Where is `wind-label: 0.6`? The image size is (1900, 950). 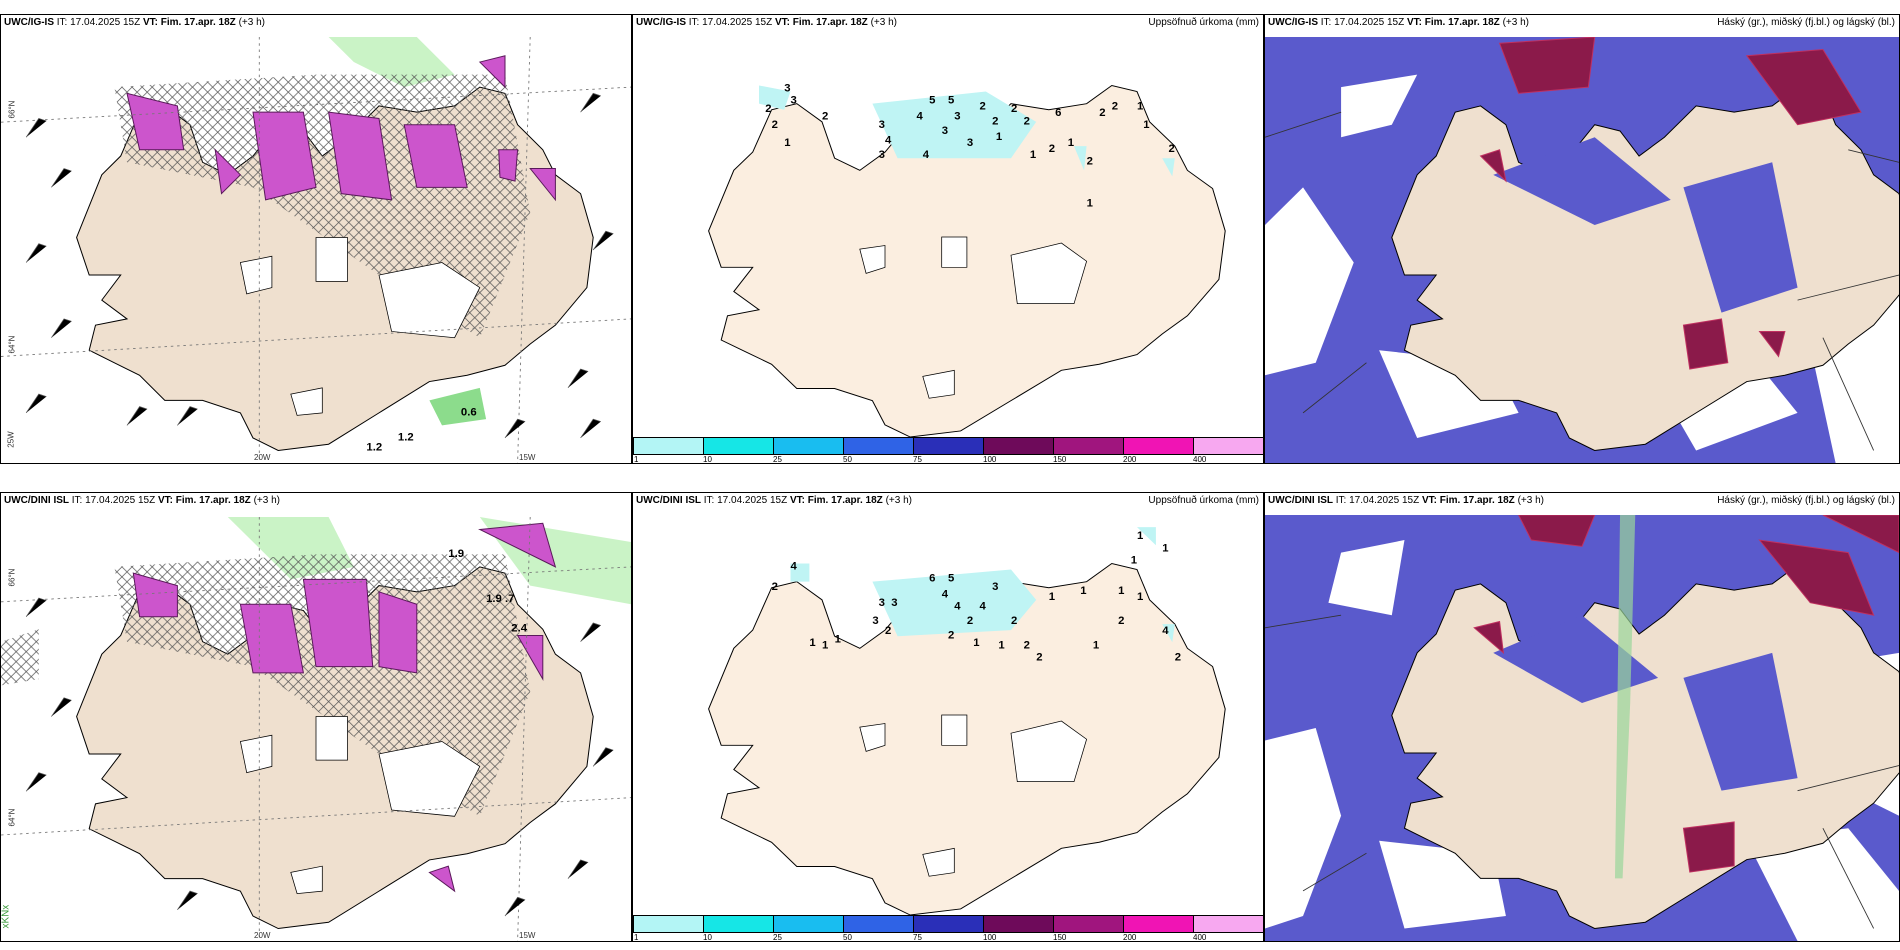
wind-label: 0.6 is located at coordinates (469, 412).